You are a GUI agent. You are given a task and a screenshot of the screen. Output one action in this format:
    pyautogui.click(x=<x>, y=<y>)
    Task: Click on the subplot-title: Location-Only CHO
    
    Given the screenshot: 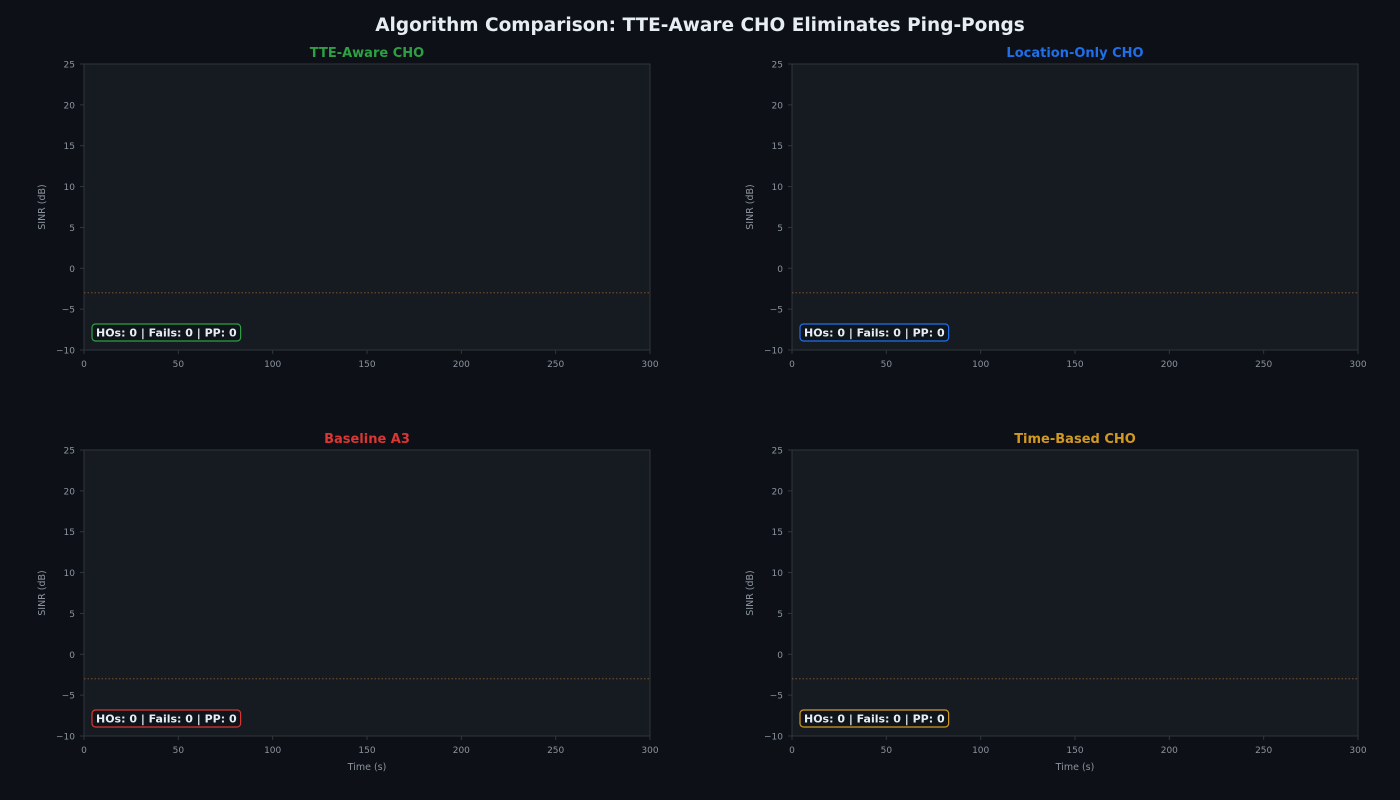 What is the action you would take?
    pyautogui.click(x=1074, y=53)
    